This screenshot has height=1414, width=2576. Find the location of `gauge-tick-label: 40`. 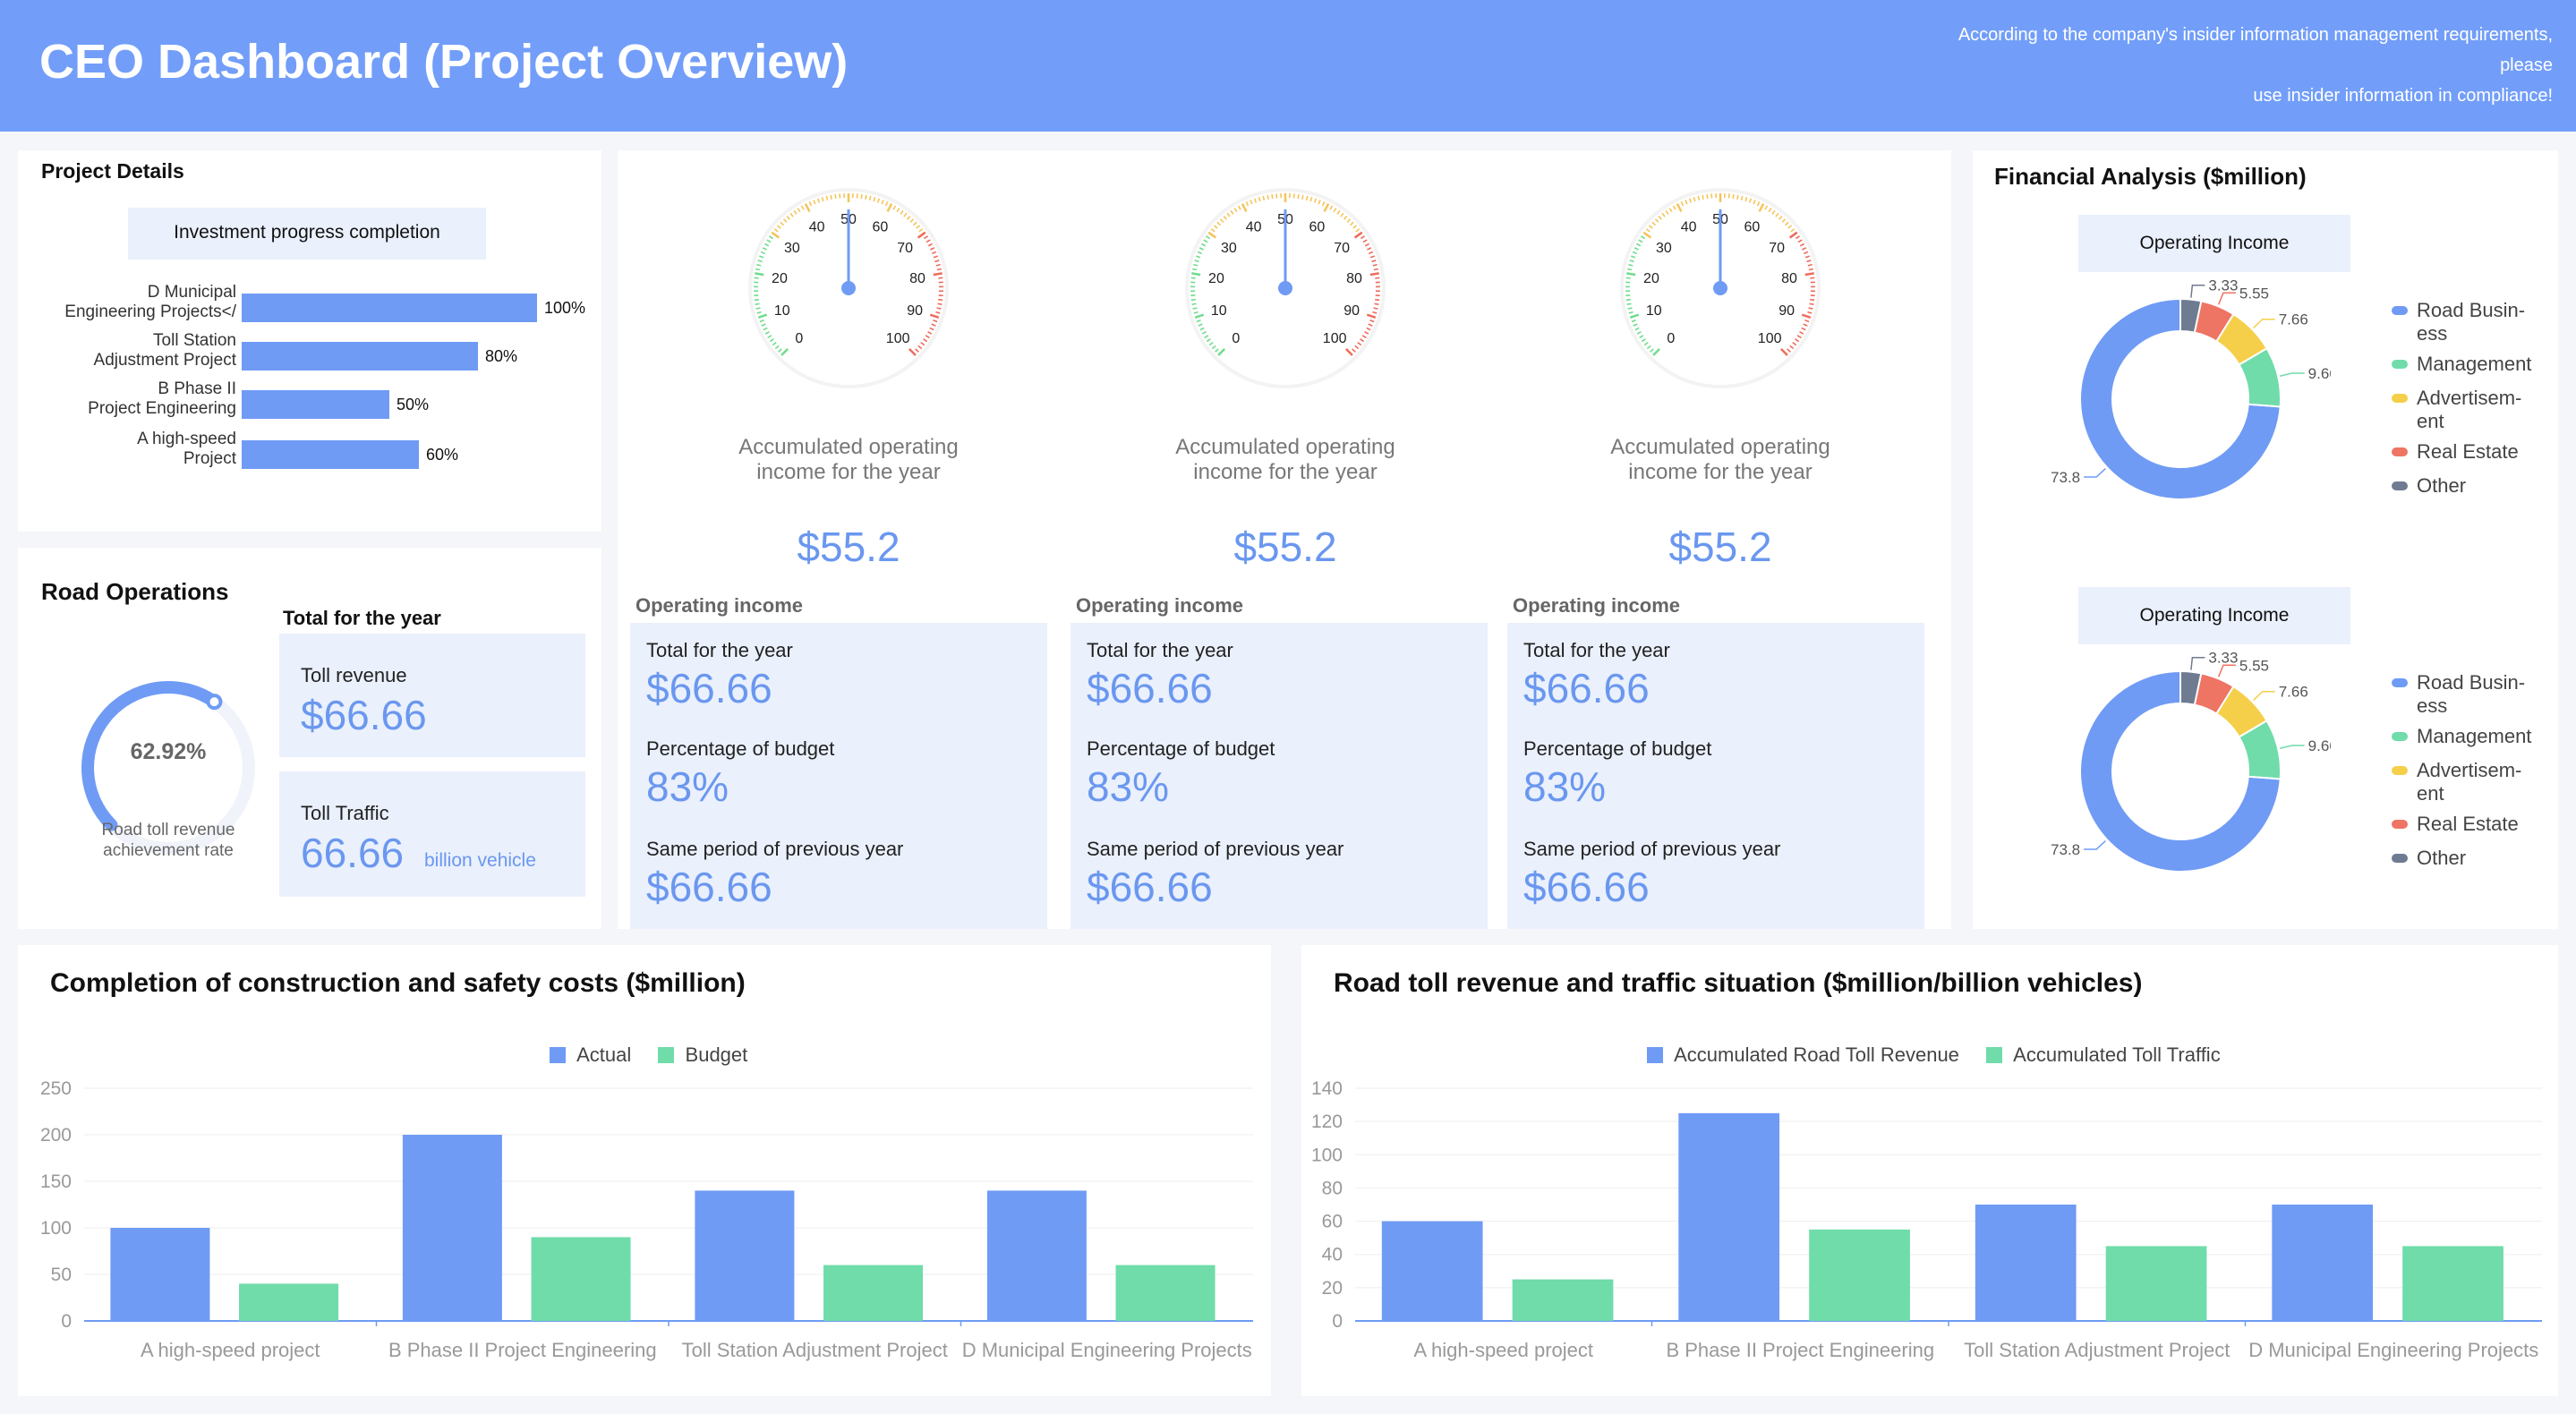

gauge-tick-label: 40 is located at coordinates (1254, 227).